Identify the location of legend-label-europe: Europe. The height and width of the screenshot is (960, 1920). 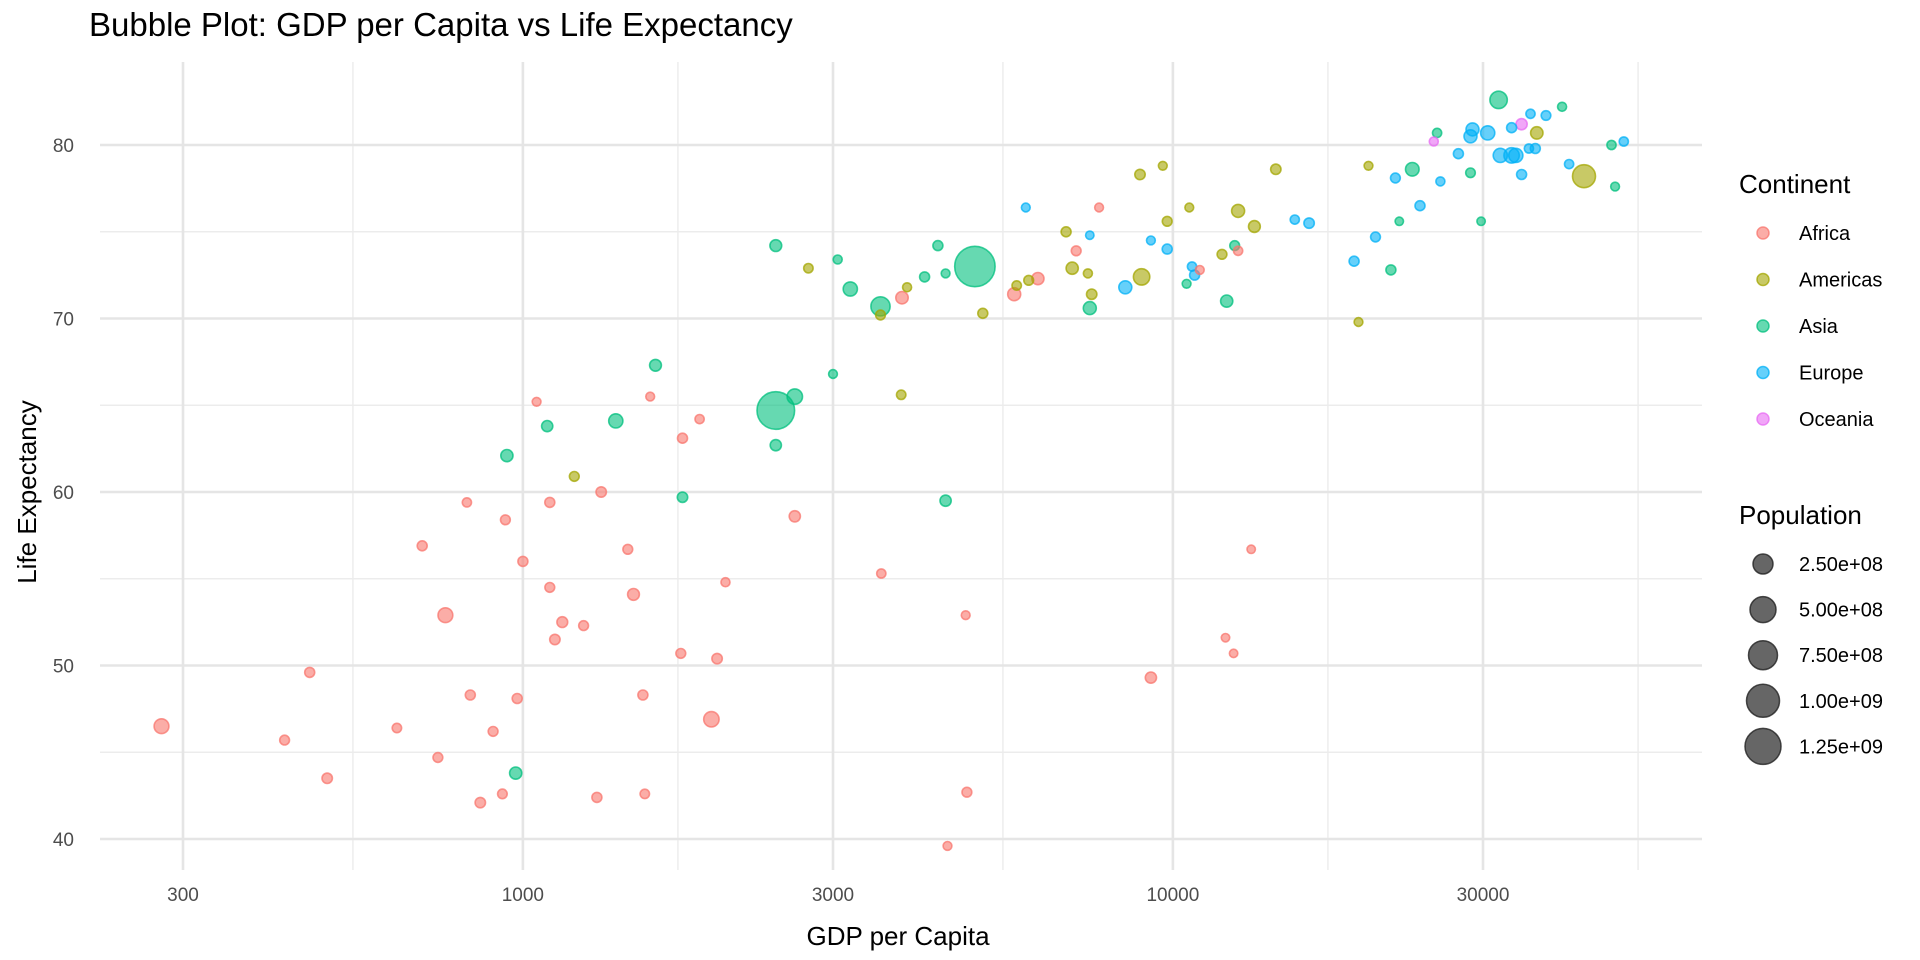
(1831, 374).